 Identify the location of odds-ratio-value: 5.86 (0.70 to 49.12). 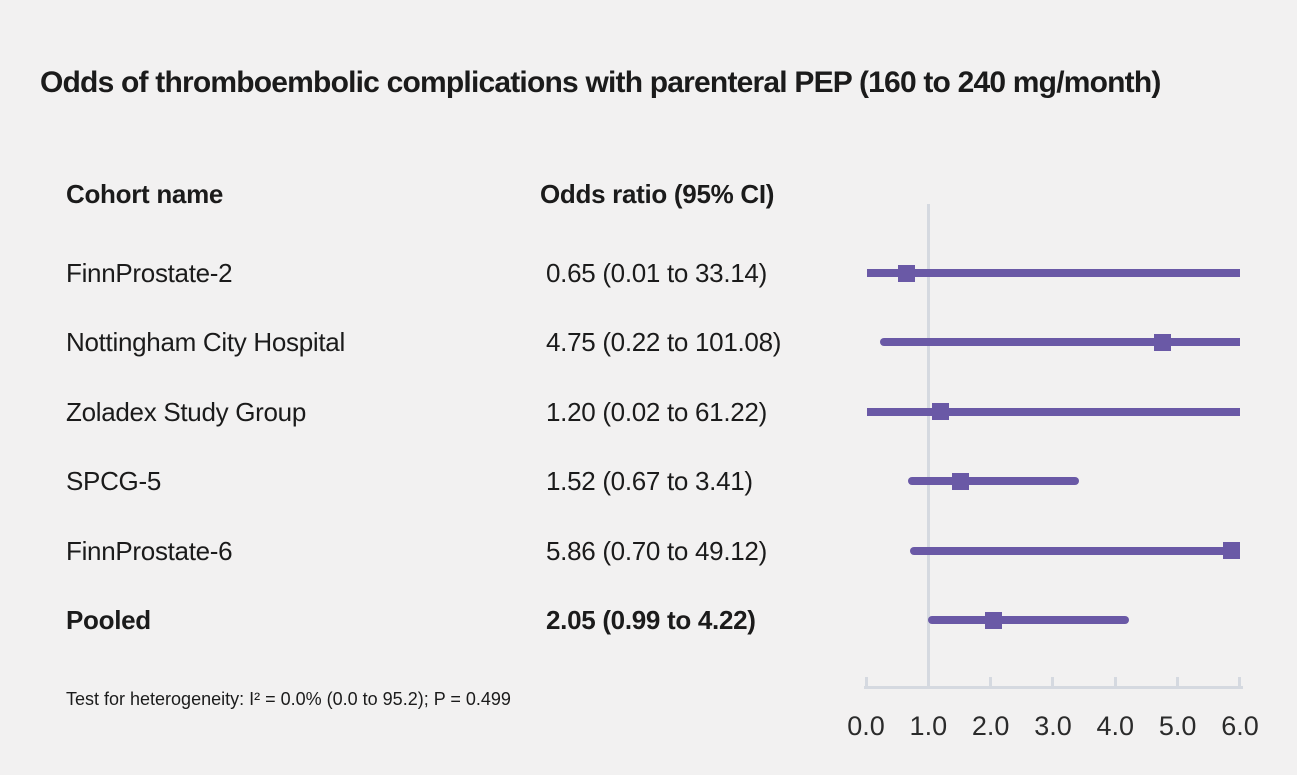
(656, 550).